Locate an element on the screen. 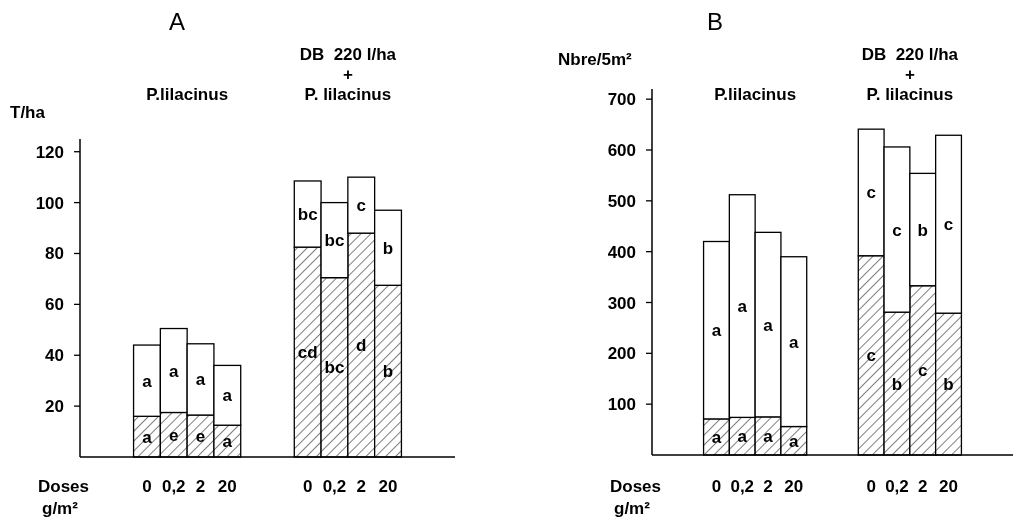  y-tick-label: 200 is located at coordinates (621, 354).